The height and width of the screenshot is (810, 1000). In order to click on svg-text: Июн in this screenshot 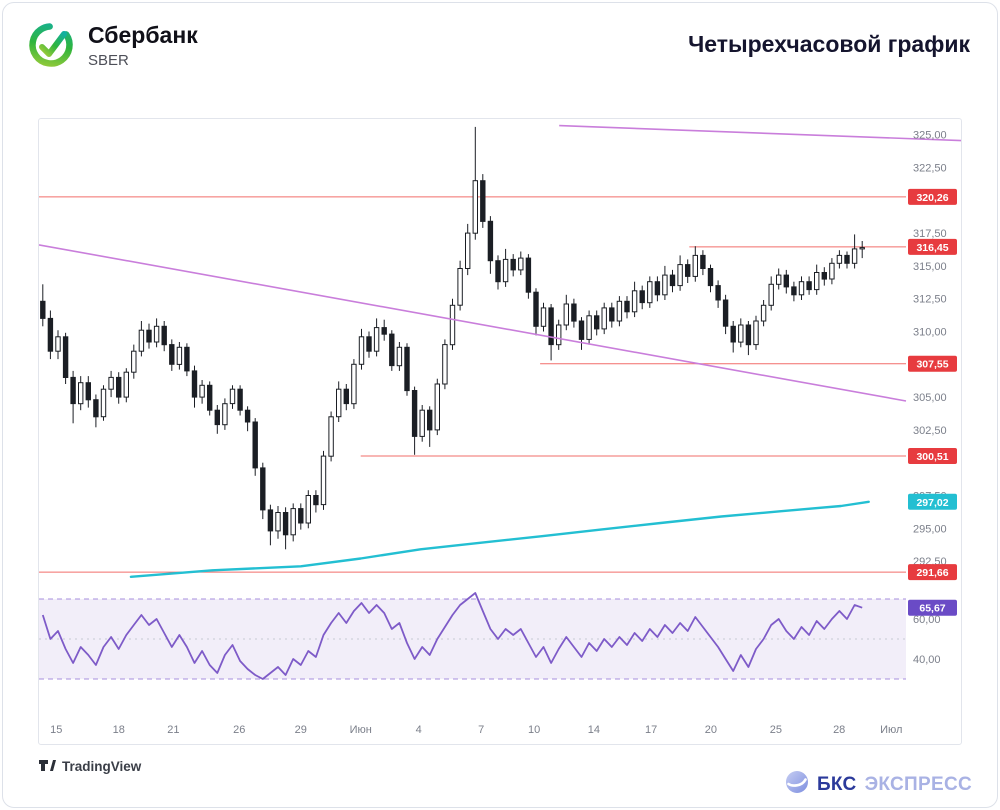, I will do `click(361, 730)`.